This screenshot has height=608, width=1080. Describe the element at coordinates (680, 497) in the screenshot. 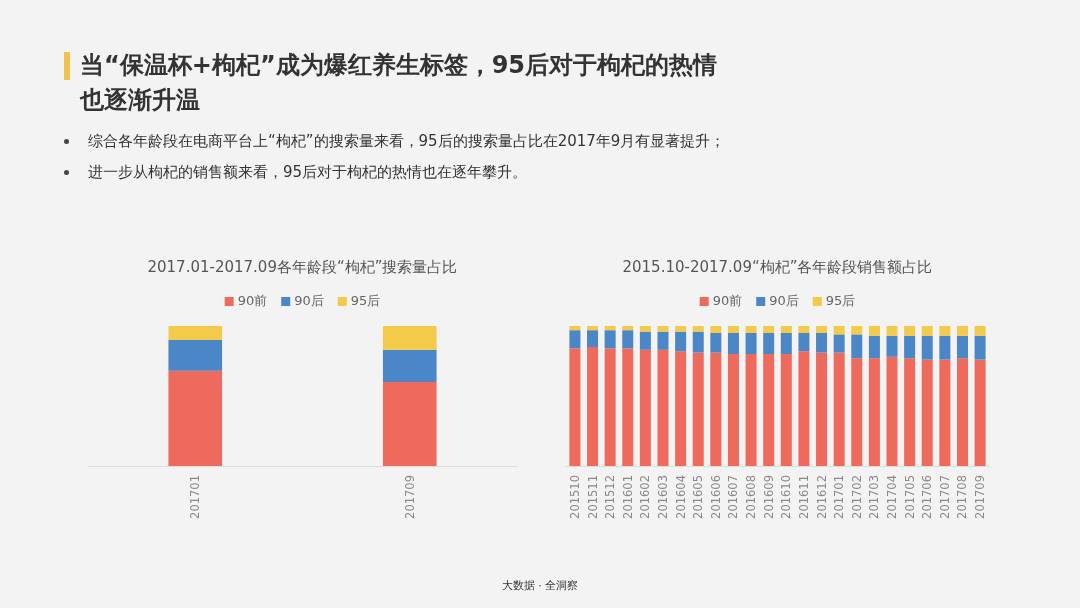

I see `x-tick-label: 201604` at that location.